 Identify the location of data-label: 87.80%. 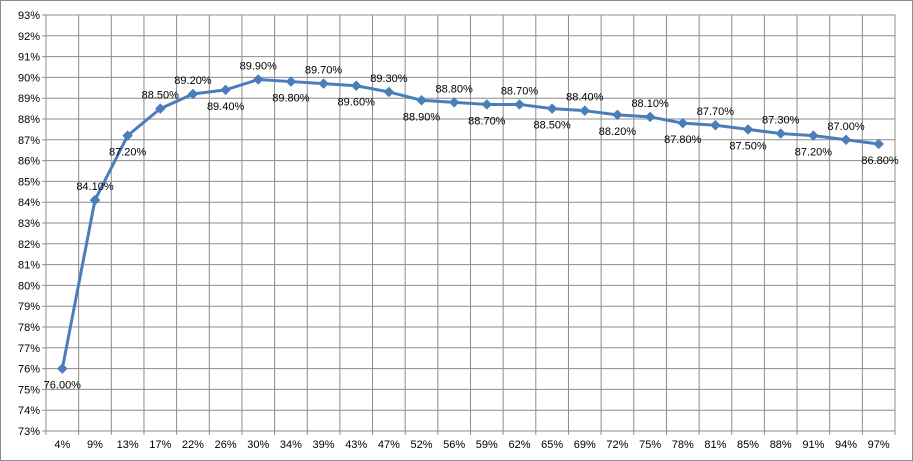
(683, 140).